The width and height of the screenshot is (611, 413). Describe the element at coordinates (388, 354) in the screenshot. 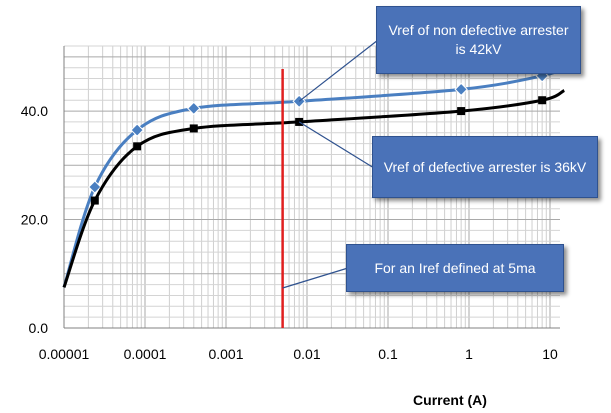

I see `x-tick-label: 0.1` at that location.